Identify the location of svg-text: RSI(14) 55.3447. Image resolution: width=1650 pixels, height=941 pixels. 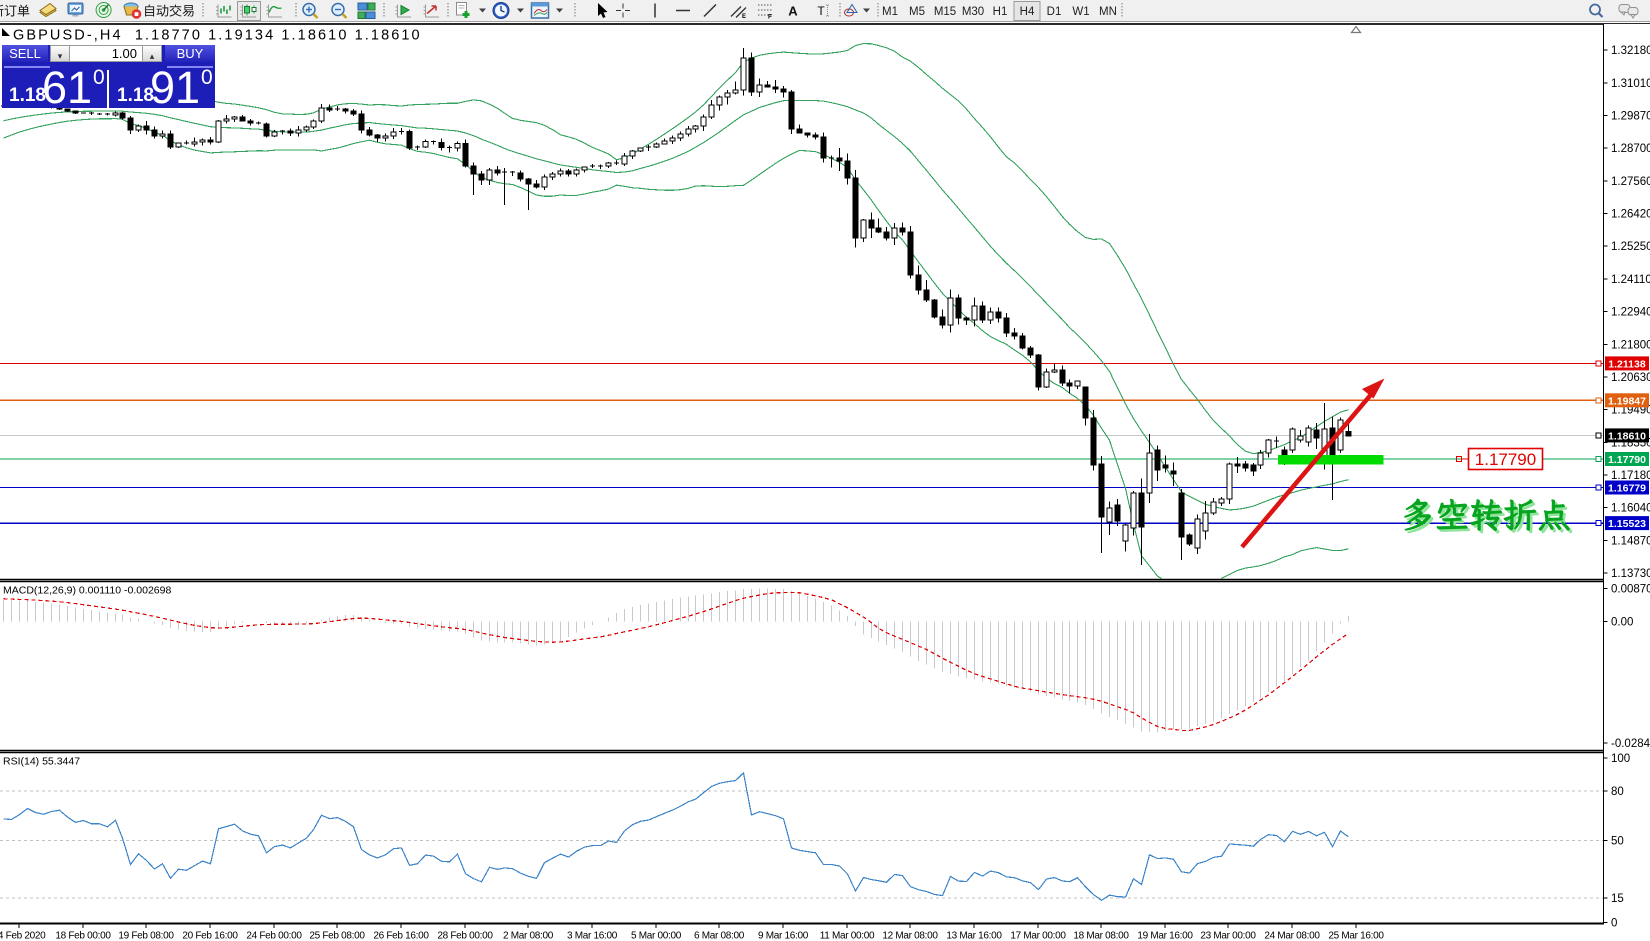
(41, 762).